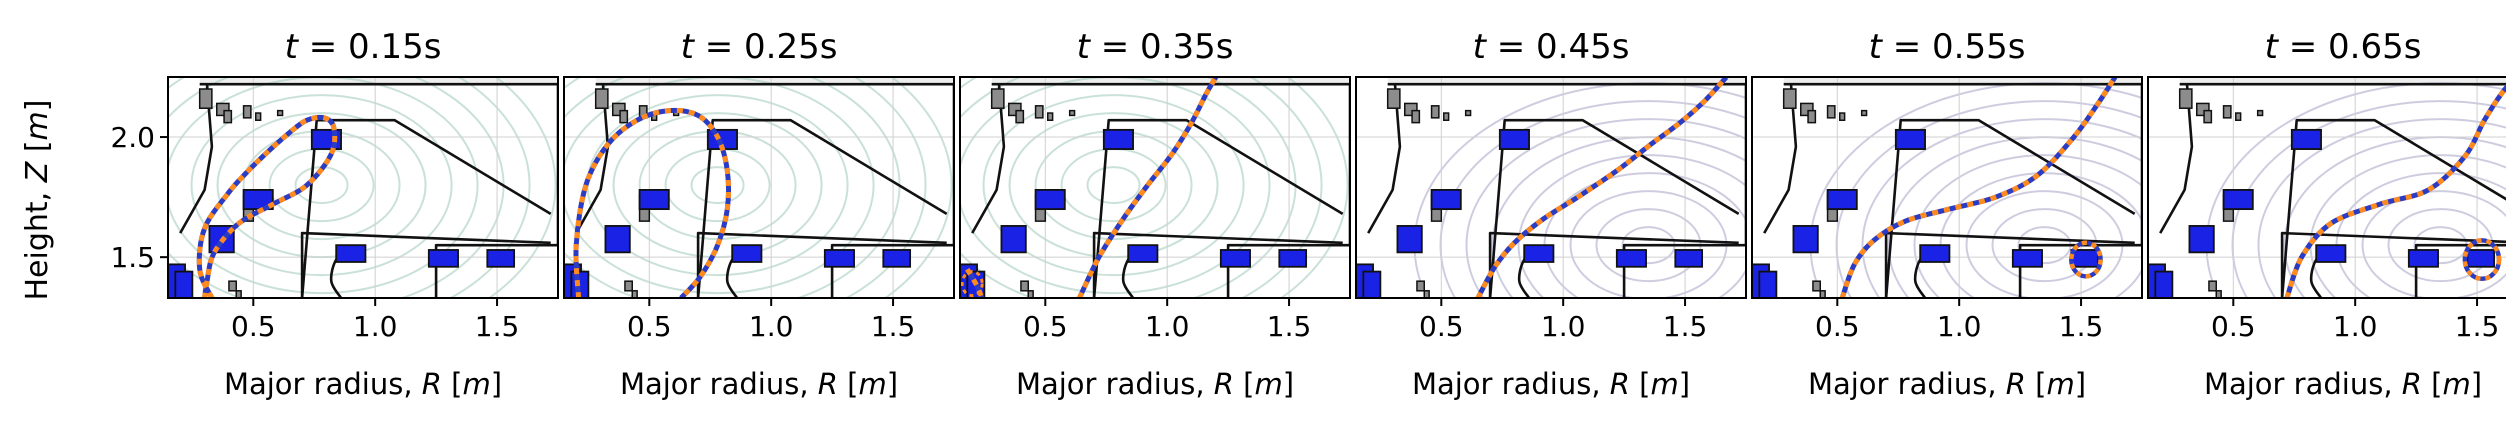  Describe the element at coordinates (1947, 47) in the screenshot. I see `chart-title: t = 0.55s` at that location.